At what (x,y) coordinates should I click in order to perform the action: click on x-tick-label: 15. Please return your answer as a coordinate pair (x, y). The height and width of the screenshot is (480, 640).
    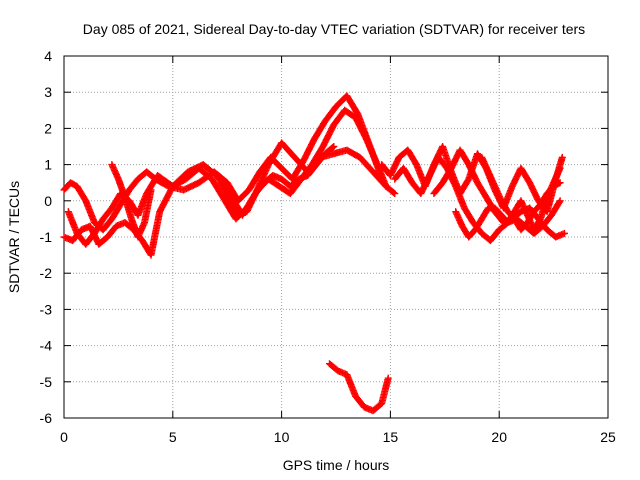
    Looking at the image, I should click on (391, 437).